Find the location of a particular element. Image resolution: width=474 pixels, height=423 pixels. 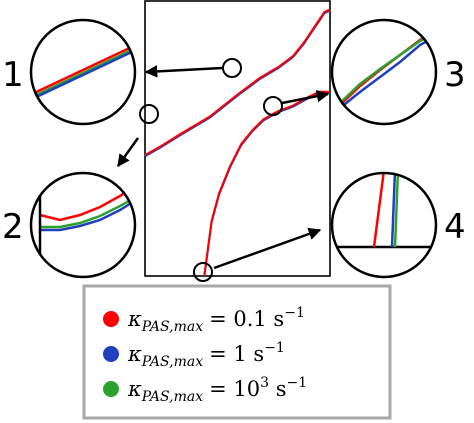

zoom-label-4: 4 is located at coordinates (455, 227).